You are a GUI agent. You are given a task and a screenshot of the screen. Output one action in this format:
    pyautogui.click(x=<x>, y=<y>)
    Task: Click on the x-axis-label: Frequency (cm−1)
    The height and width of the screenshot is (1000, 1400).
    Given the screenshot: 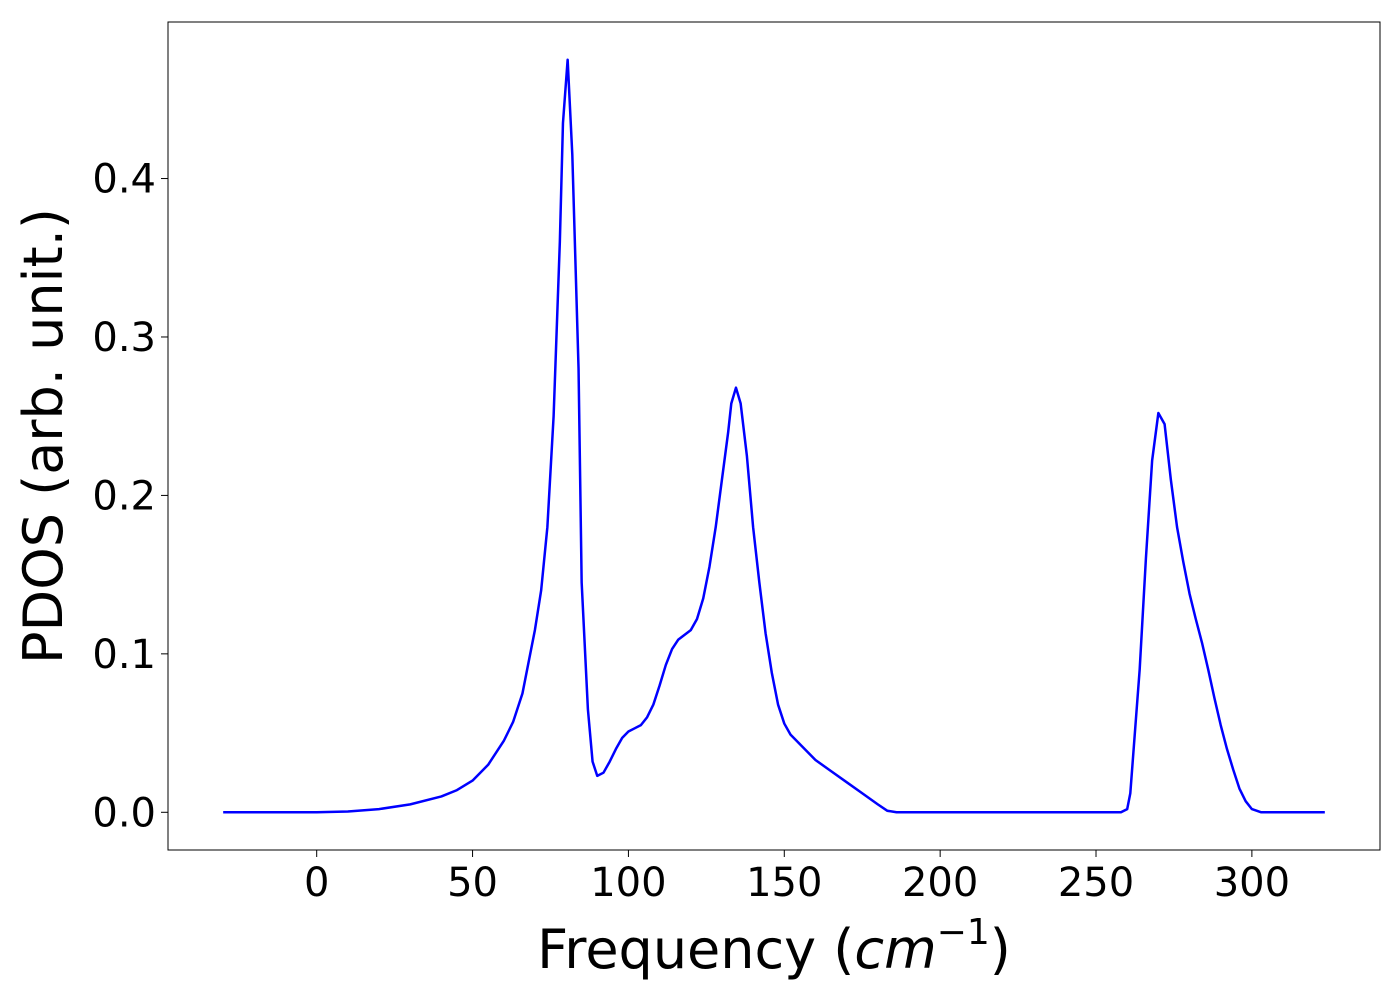 What is the action you would take?
    pyautogui.click(x=774, y=946)
    